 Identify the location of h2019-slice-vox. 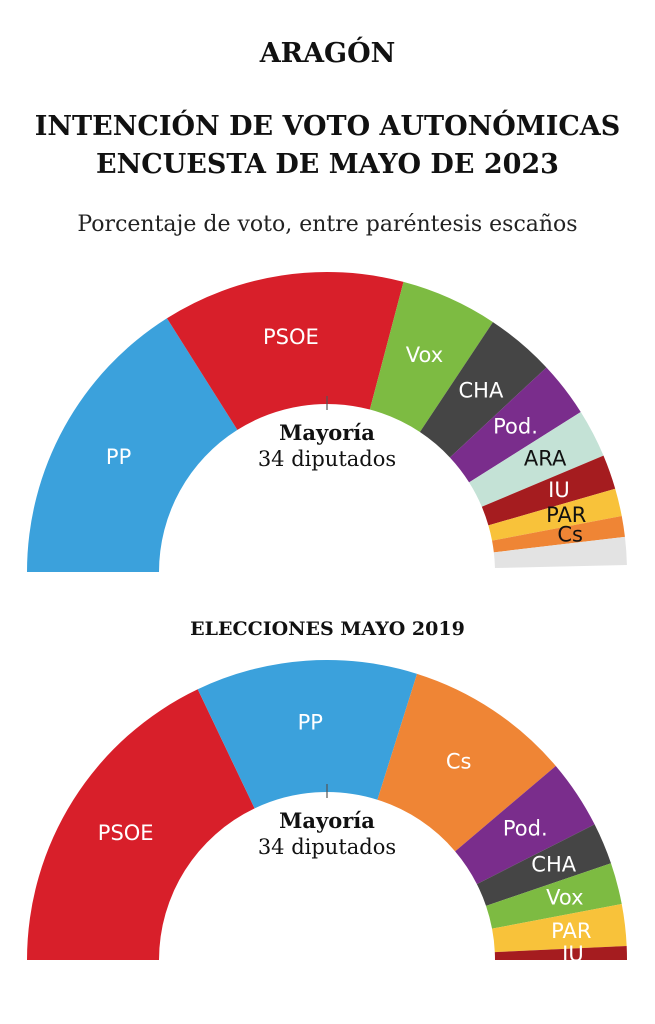
(554, 896).